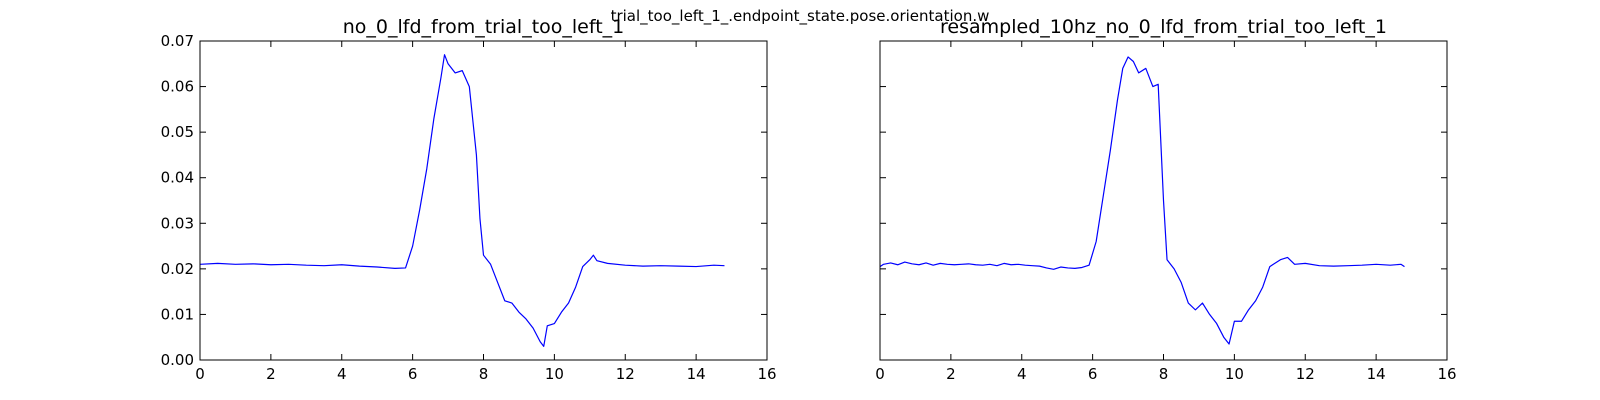 This screenshot has width=1600, height=400. I want to click on y-tick-label: 0.00, so click(177, 360).